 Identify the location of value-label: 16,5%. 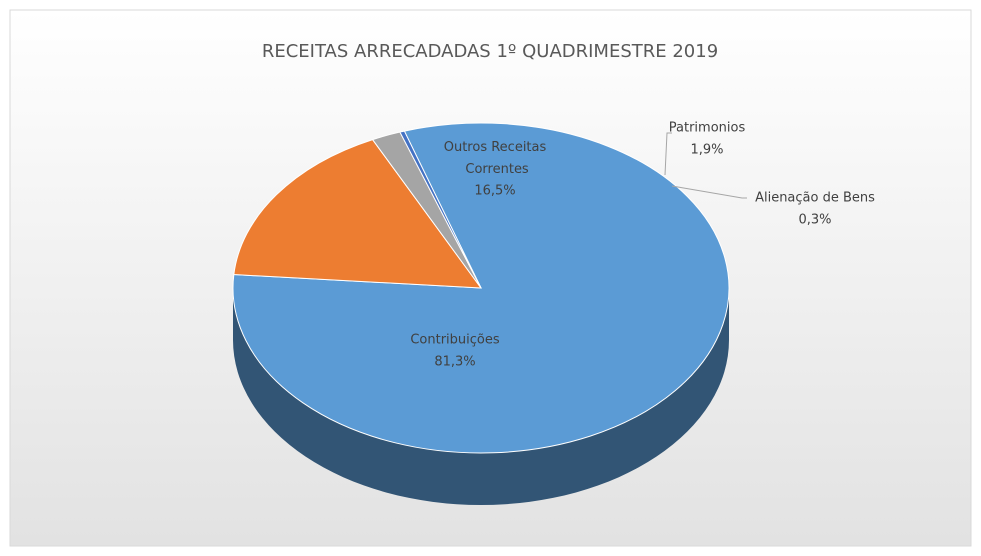
(494, 191).